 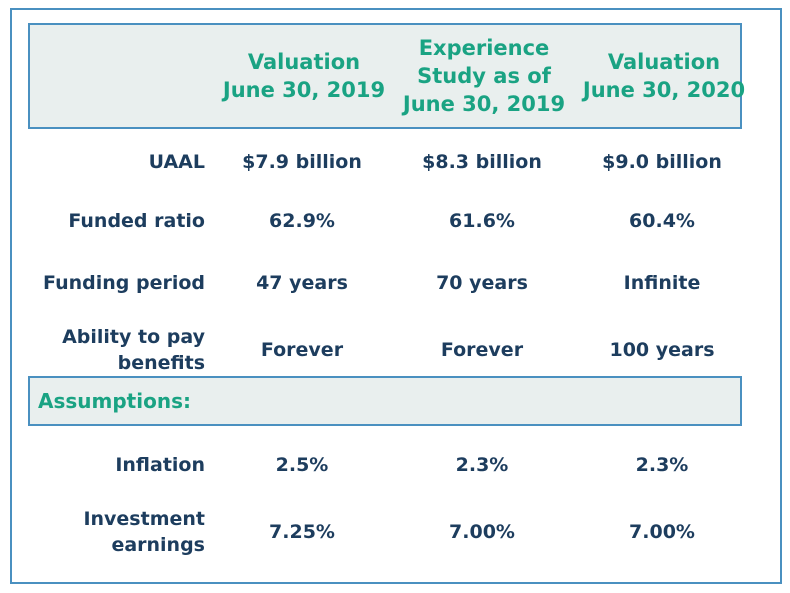 What do you see at coordinates (662, 162) in the screenshot?
I see `table-cell: $9.0 billion` at bounding box center [662, 162].